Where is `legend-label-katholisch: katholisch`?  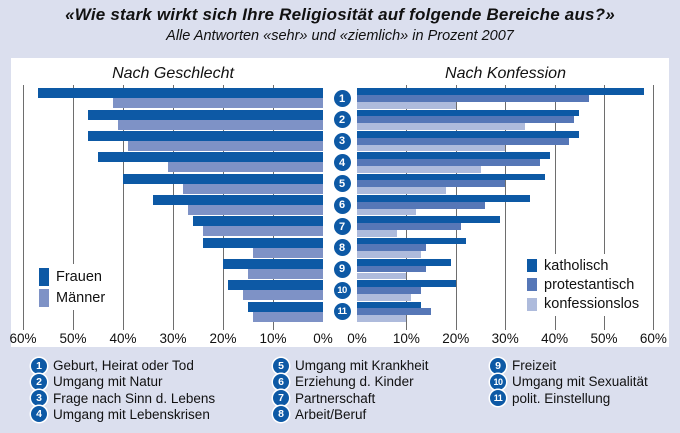 legend-label-katholisch: katholisch is located at coordinates (576, 265).